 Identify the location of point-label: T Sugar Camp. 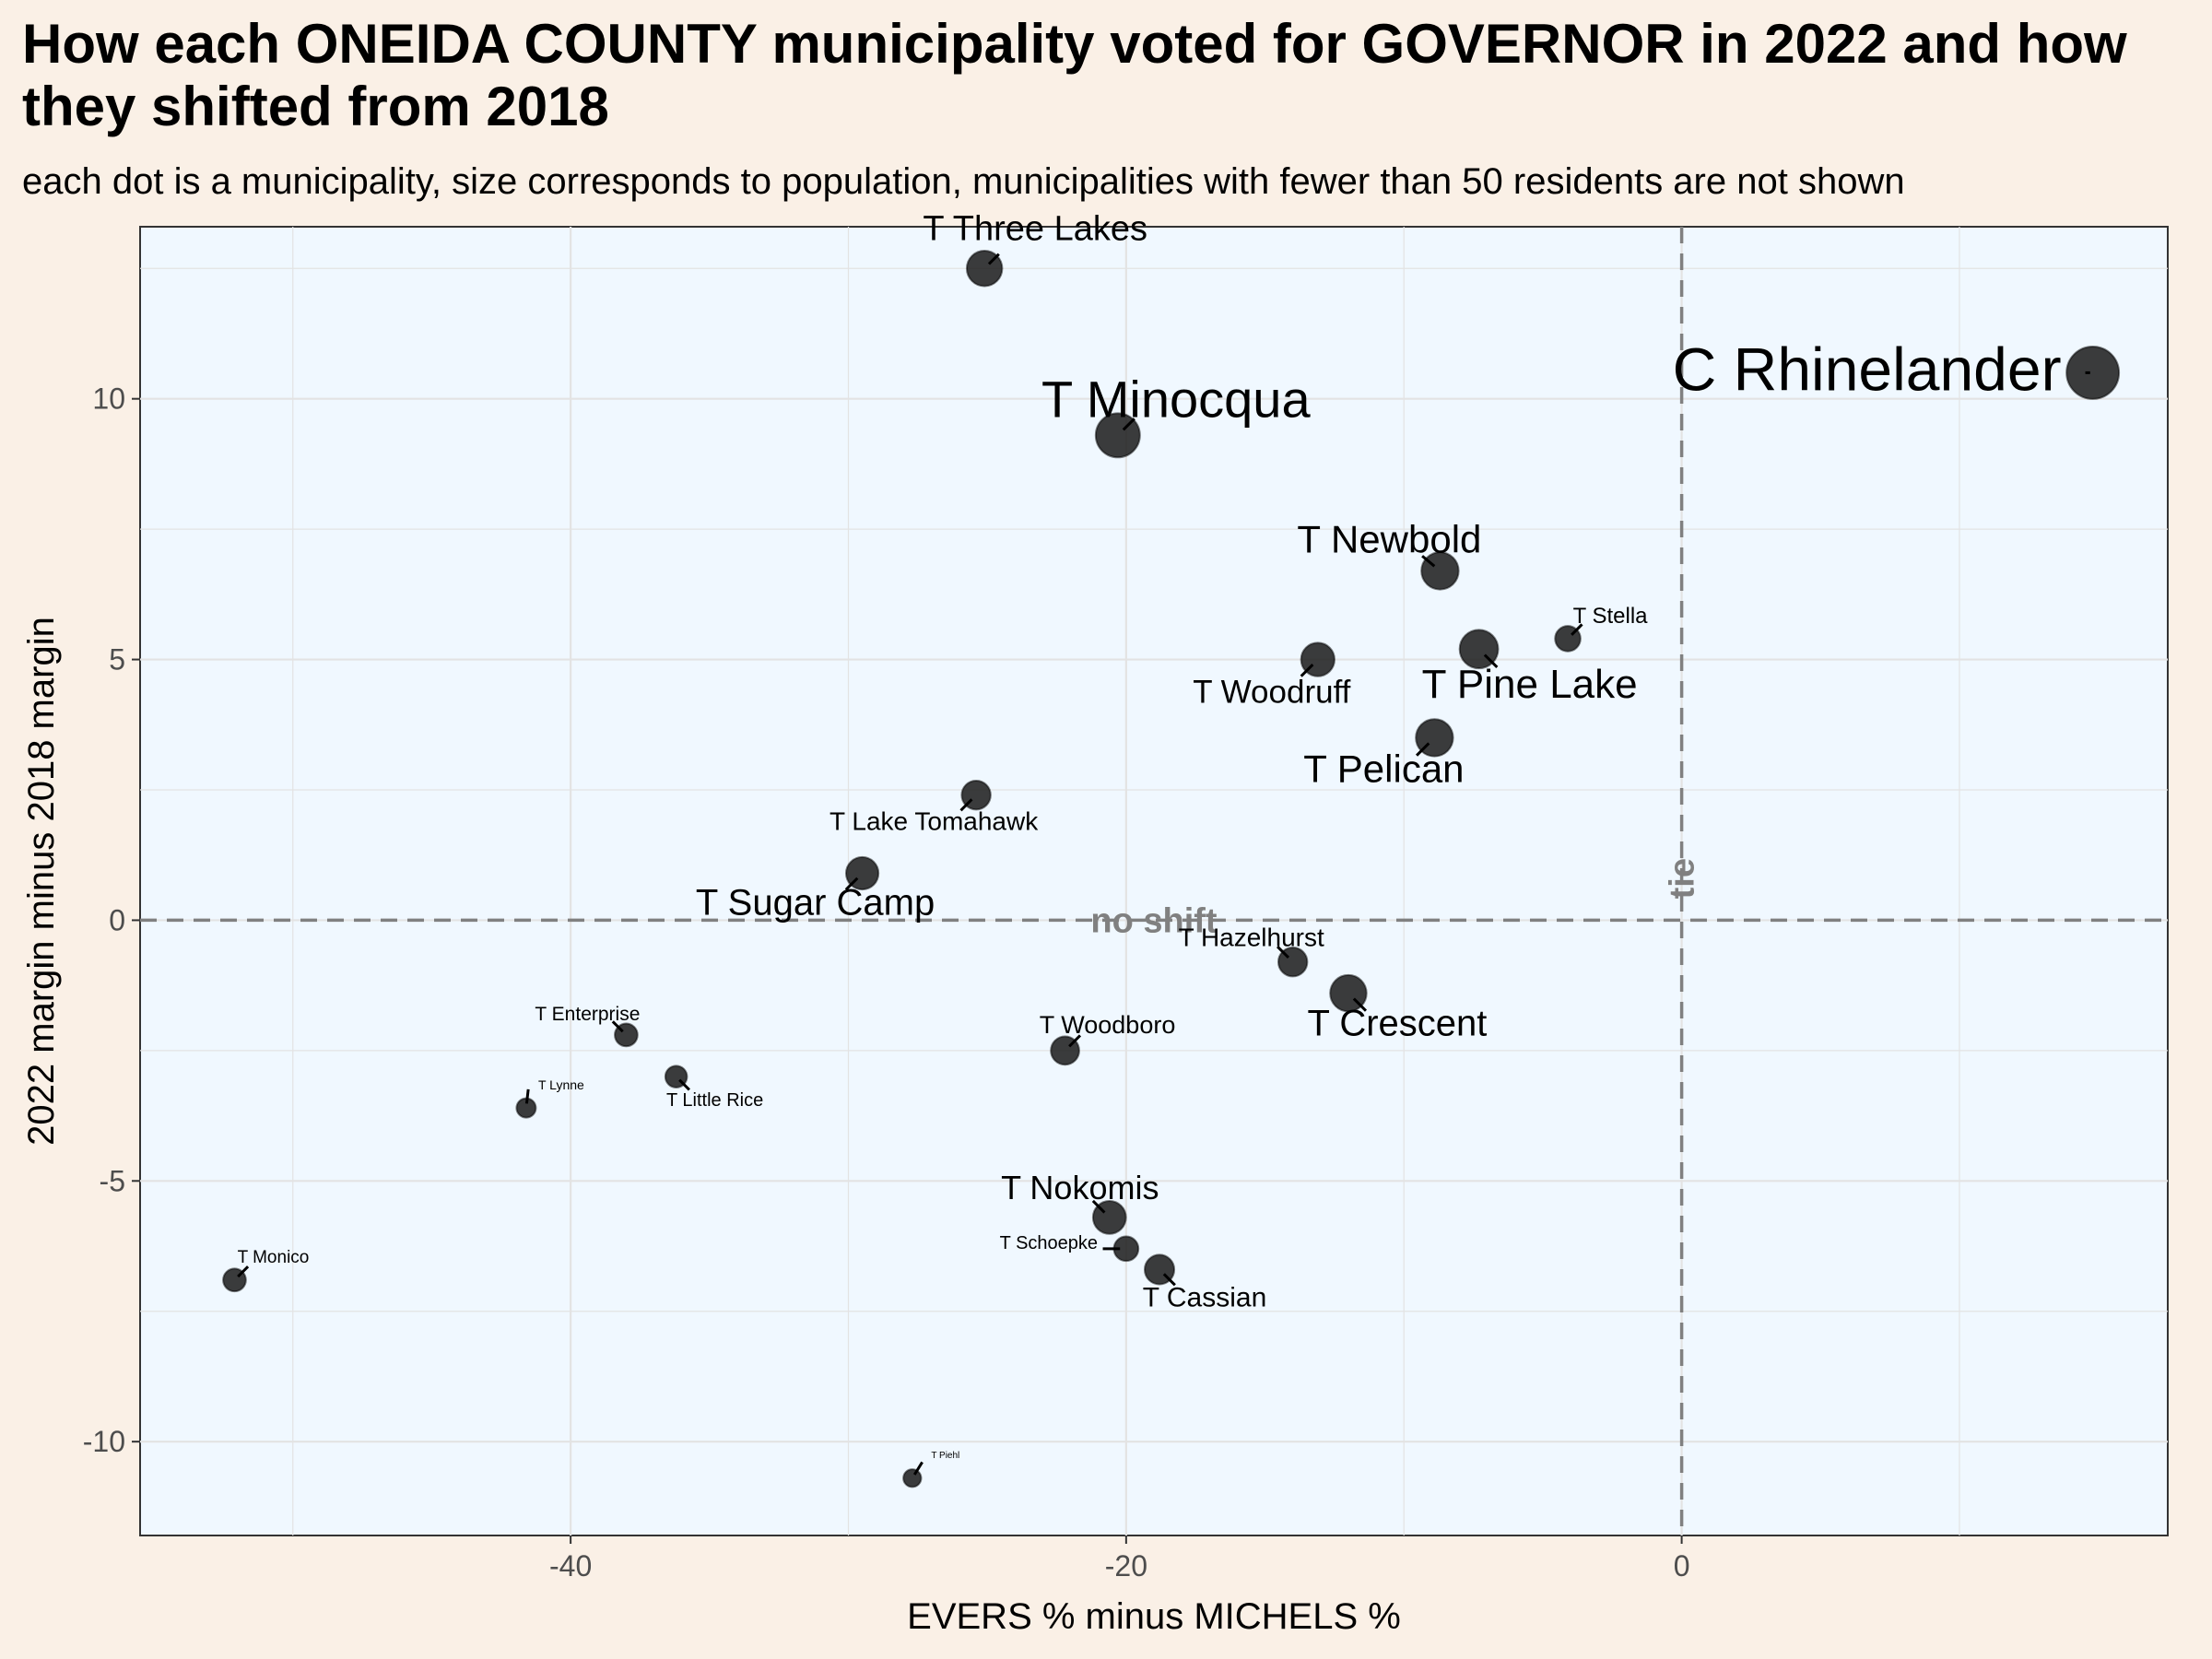
(815, 903).